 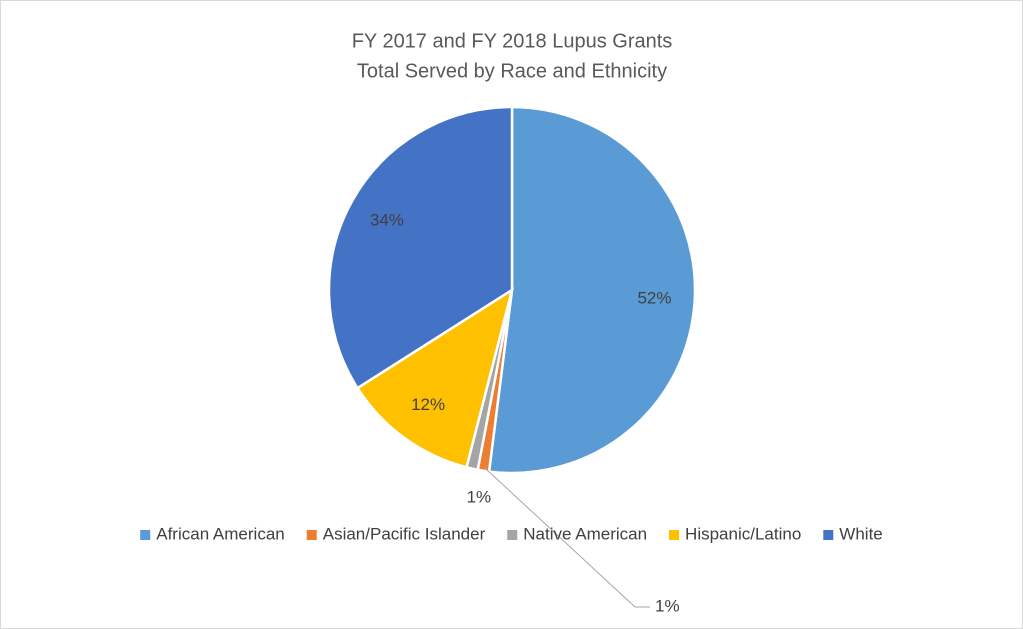 I want to click on data-label: 12%, so click(x=428, y=404).